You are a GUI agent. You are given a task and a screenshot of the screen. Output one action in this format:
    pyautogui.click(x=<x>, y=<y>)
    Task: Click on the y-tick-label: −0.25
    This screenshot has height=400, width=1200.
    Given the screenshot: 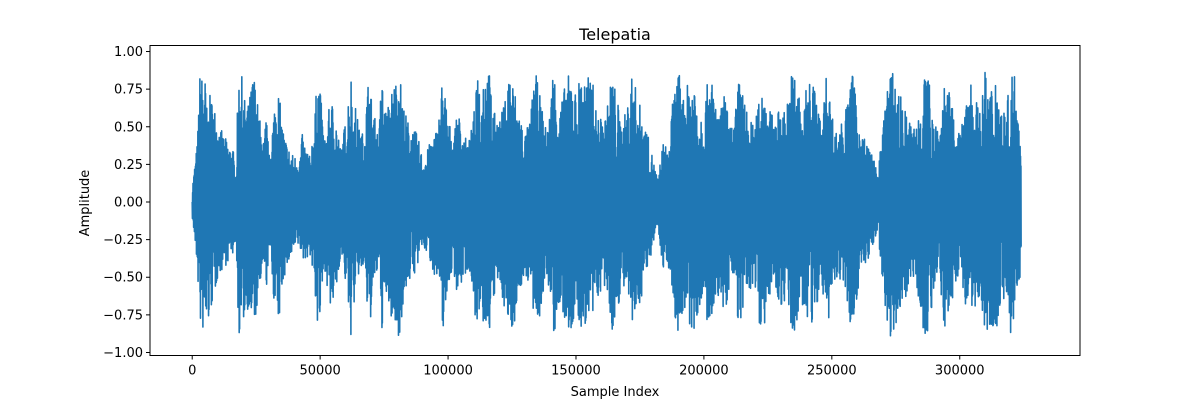 What is the action you would take?
    pyautogui.click(x=123, y=240)
    